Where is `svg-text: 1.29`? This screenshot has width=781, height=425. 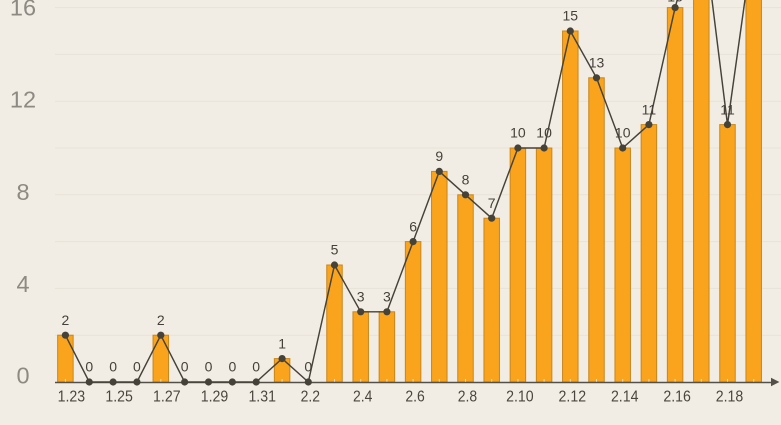
svg-text: 1.29 is located at coordinates (215, 397).